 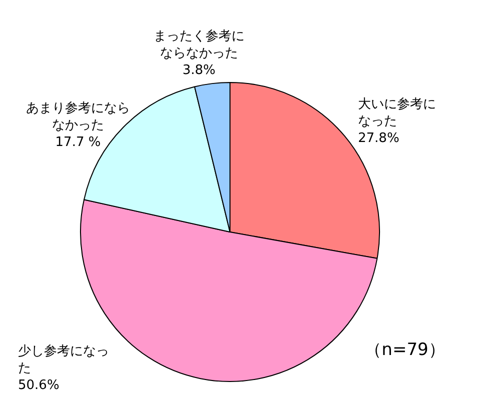 I want to click on slice-label: 大いに参考になった, so click(x=397, y=112).